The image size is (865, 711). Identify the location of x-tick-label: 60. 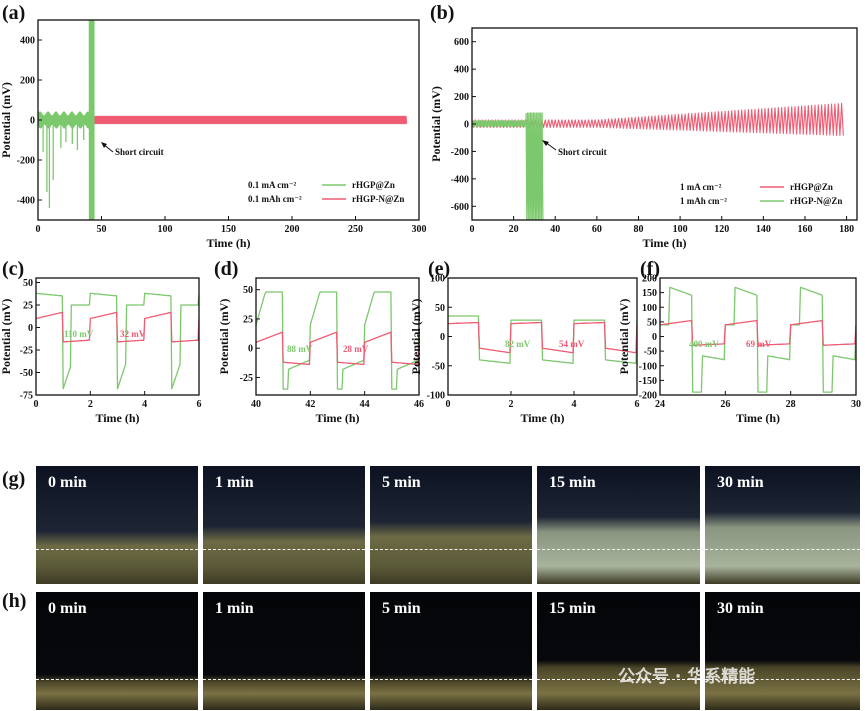
(597, 229).